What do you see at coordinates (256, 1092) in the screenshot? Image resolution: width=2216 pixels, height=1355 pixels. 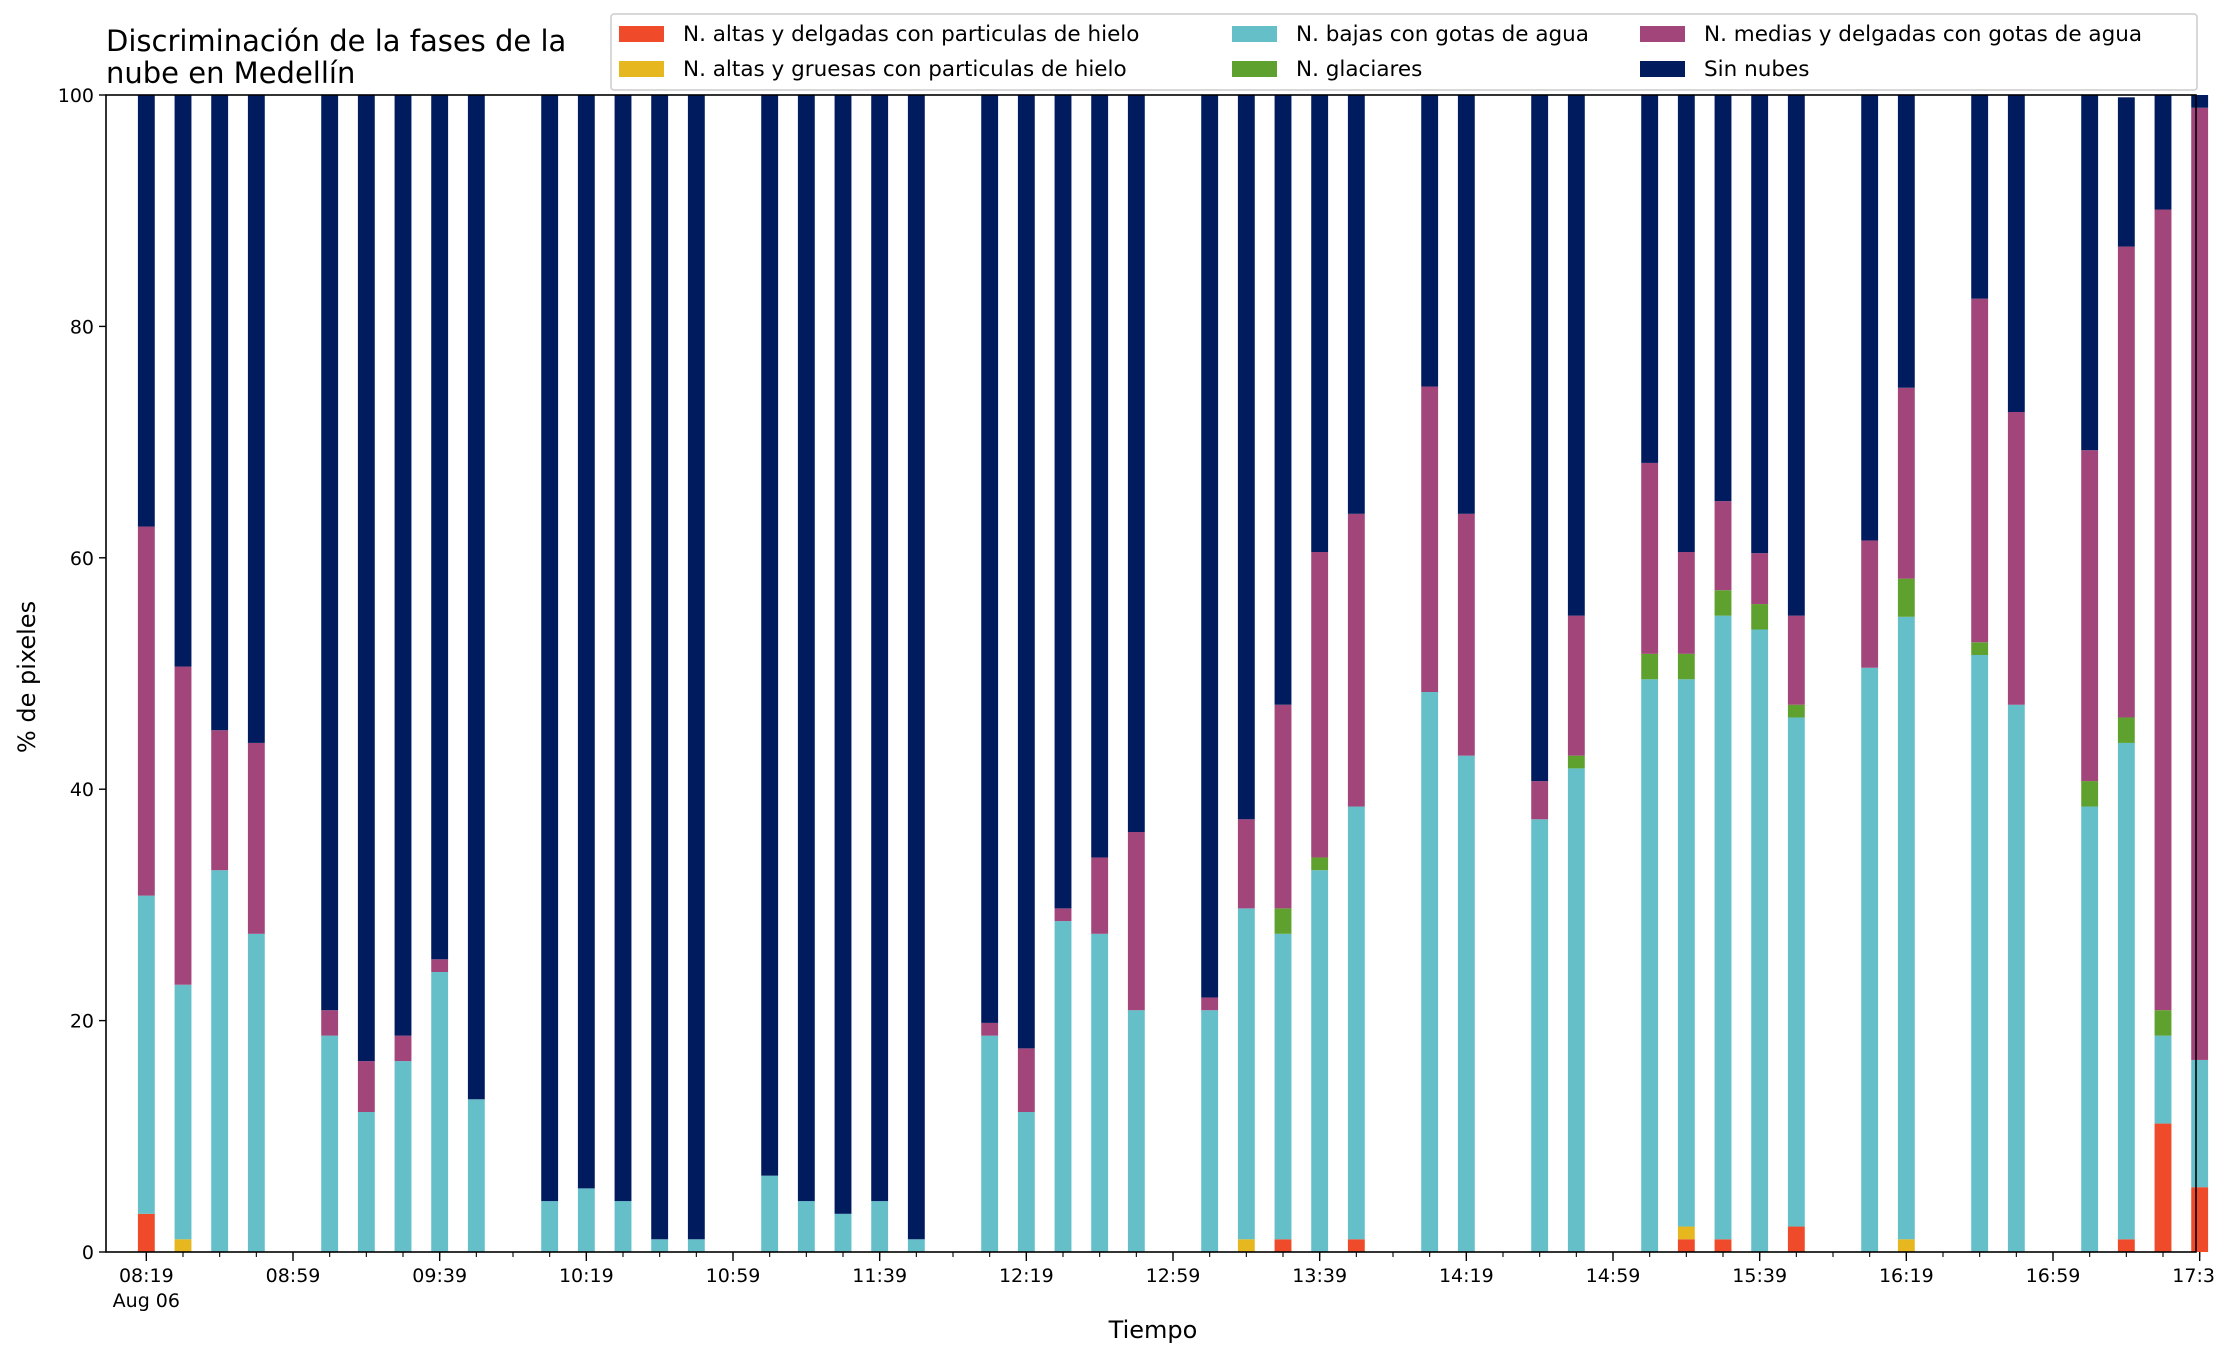 I see `bar-segment-2-08:49` at bounding box center [256, 1092].